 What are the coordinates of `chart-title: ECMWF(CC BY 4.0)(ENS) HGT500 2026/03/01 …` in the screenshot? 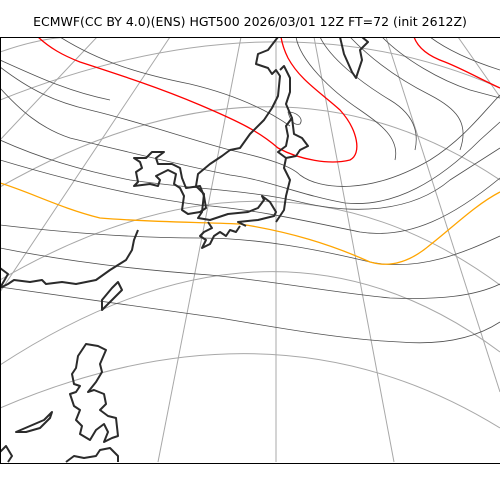 It's located at (250, 21).